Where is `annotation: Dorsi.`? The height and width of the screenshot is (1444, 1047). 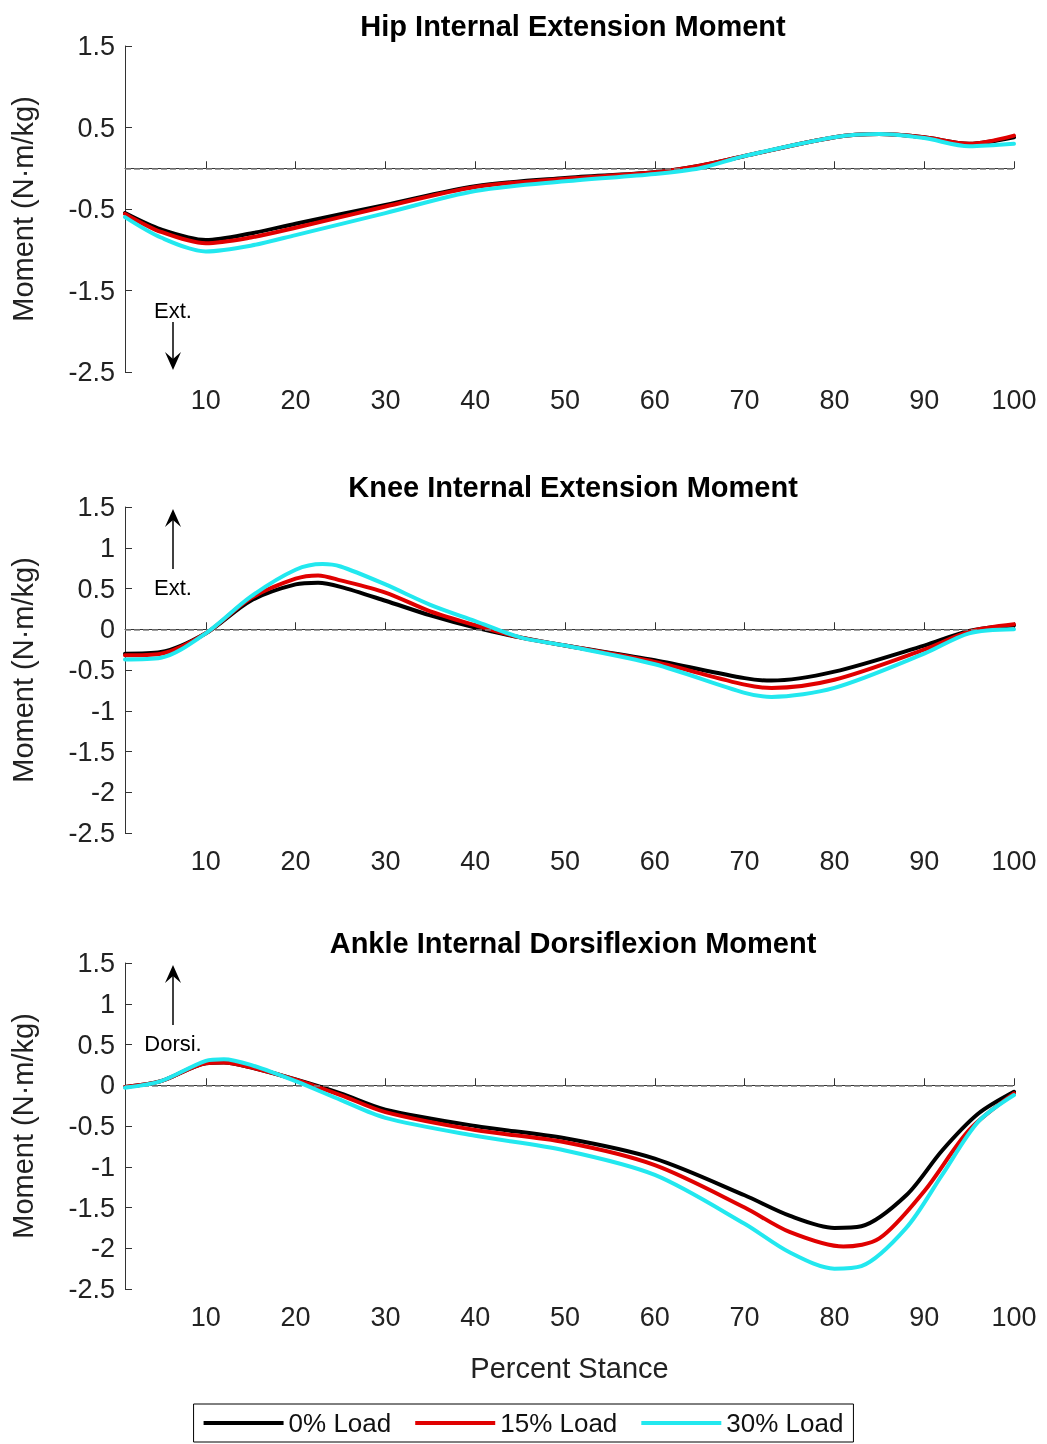 annotation: Dorsi. is located at coordinates (173, 1043).